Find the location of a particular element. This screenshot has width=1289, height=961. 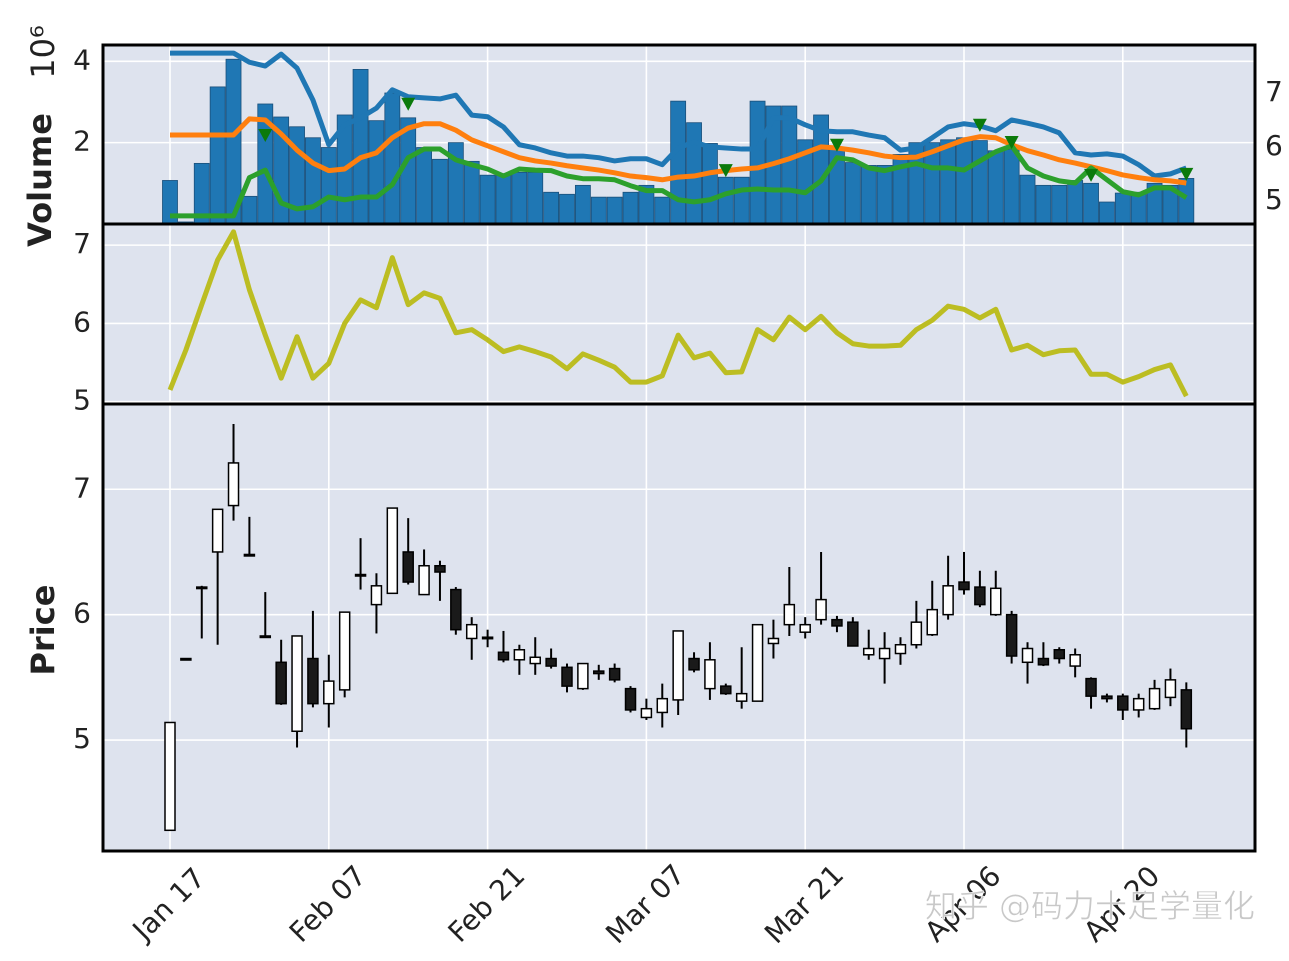

y-tick-label: 4 is located at coordinates (82, 59).